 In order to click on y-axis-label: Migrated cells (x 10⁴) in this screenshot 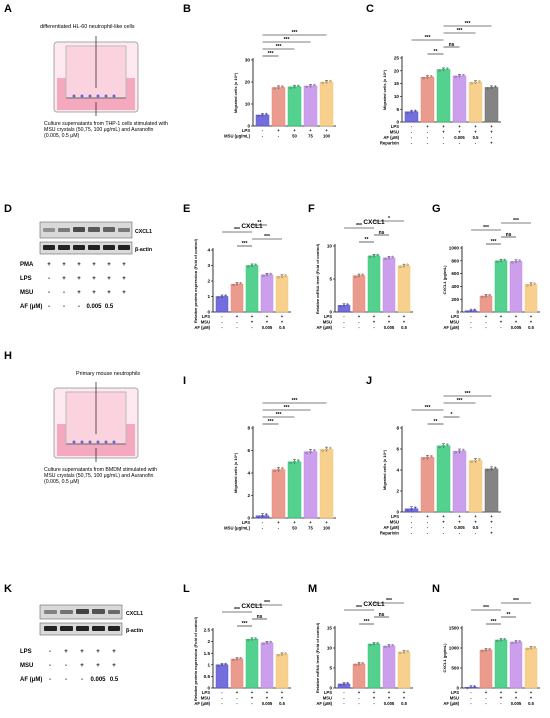, I will do `click(384, 89)`.